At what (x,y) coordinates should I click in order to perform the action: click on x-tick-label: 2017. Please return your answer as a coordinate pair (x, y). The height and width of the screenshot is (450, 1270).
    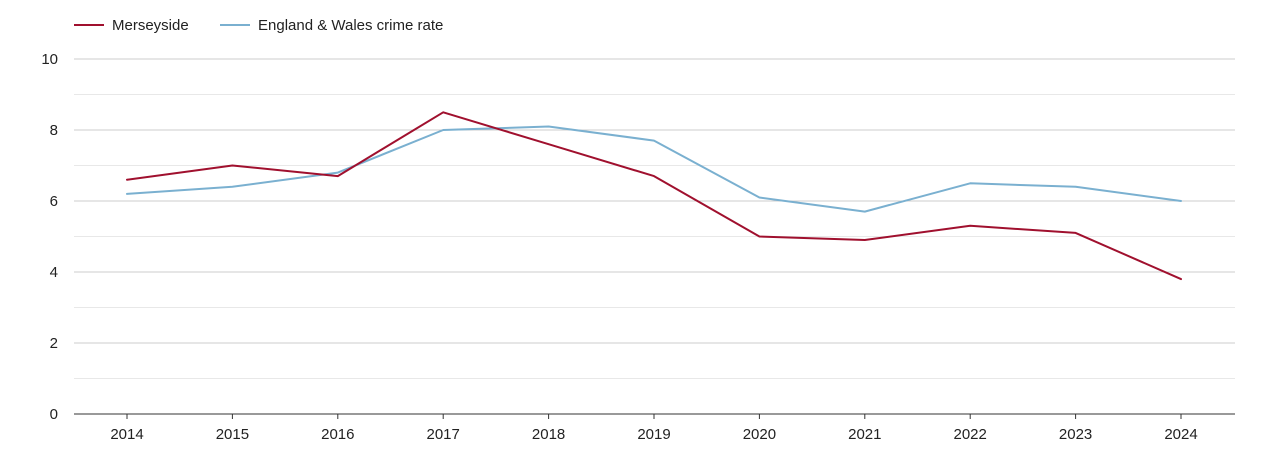
    Looking at the image, I should click on (443, 434).